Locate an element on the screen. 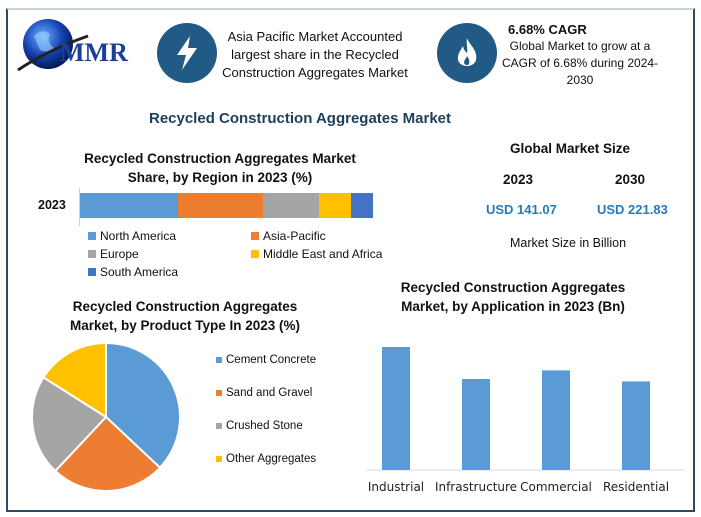 This screenshot has height=517, width=701. legend-label: South America is located at coordinates (139, 272).